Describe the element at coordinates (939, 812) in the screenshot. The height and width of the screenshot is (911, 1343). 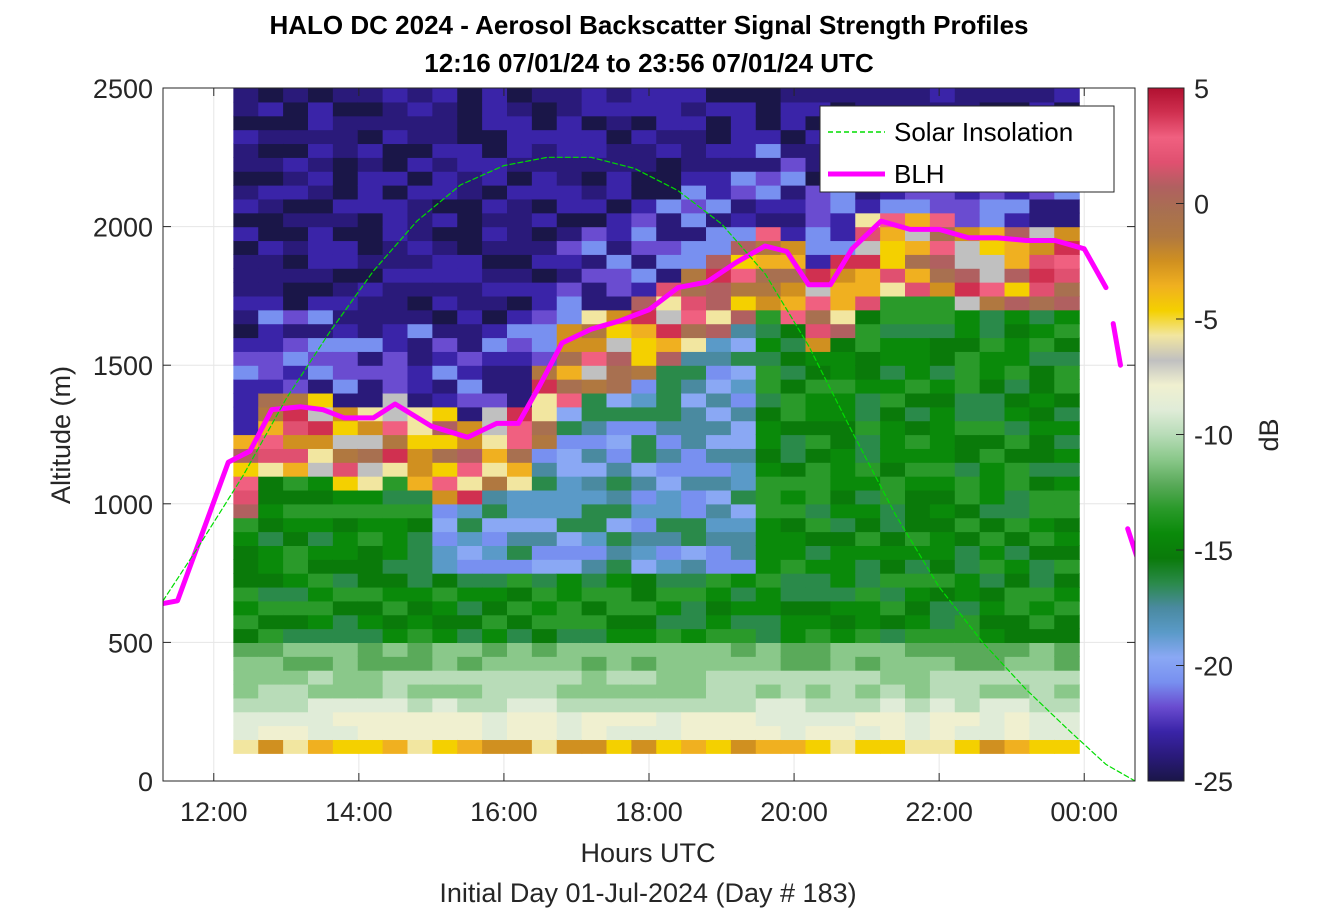
I see `x-tick-label: 22:00` at that location.